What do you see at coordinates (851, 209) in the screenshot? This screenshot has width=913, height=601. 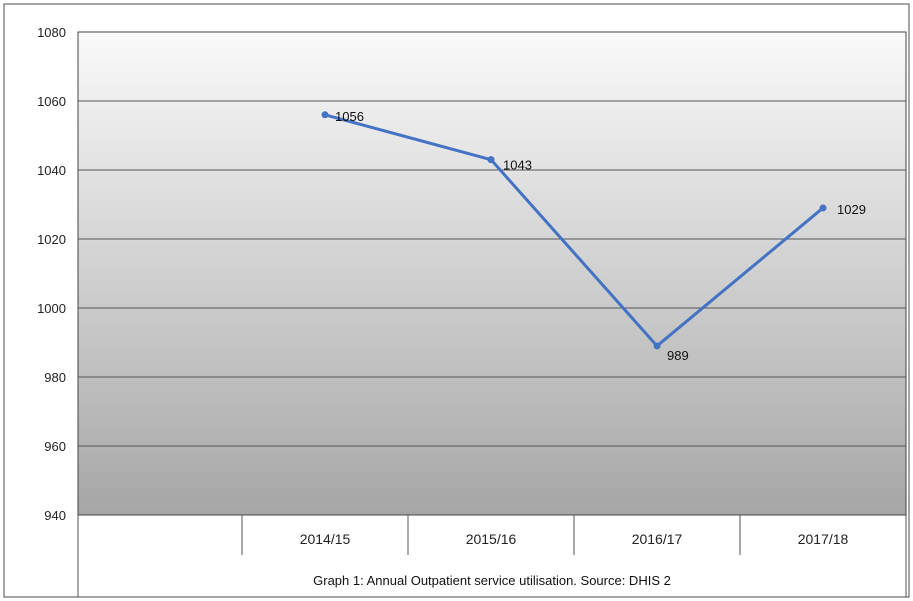 I see `data-label: 1029` at bounding box center [851, 209].